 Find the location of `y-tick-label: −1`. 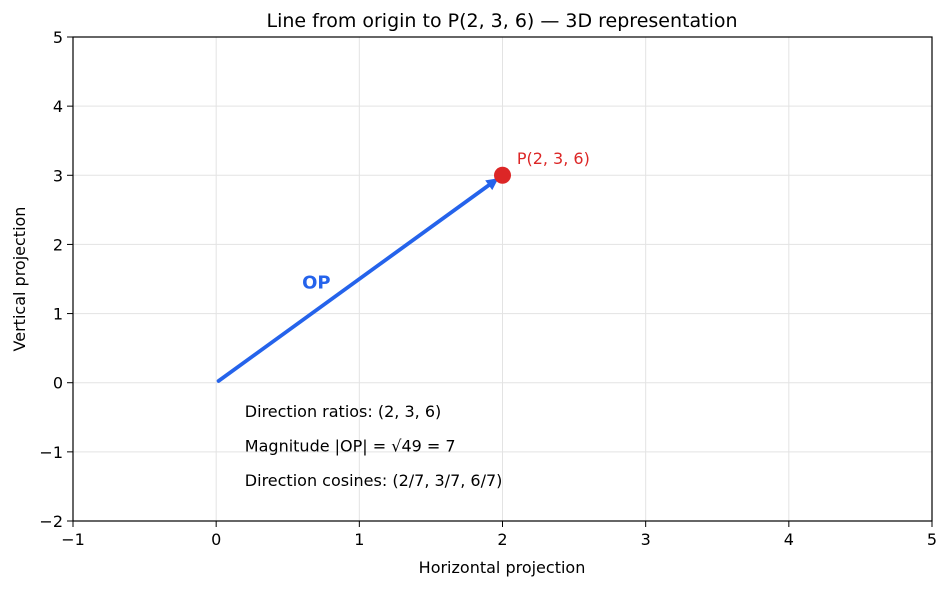

y-tick-label: −1 is located at coordinates (51, 452).